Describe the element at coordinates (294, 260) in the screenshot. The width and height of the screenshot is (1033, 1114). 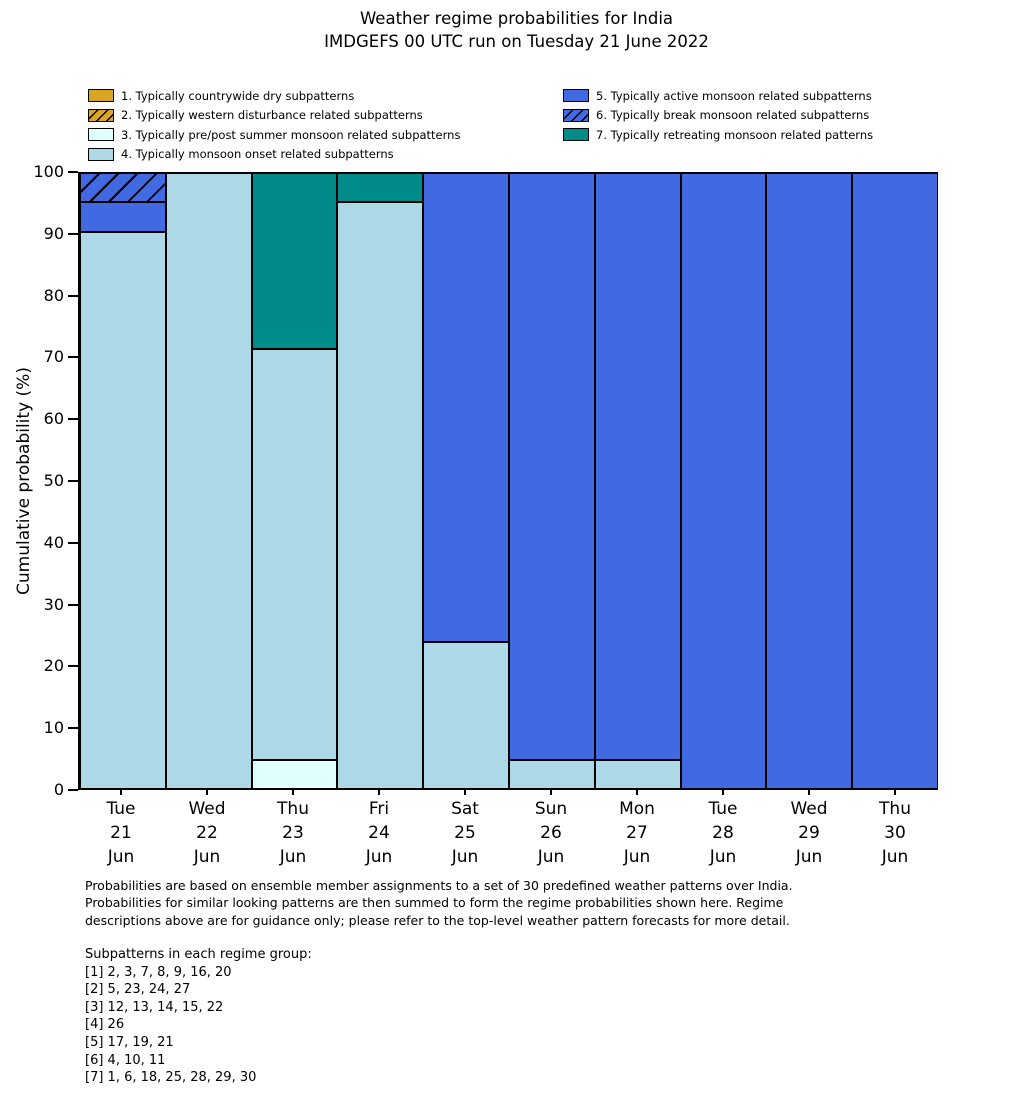
I see `segment-regime-7-thu-23-jun` at that location.